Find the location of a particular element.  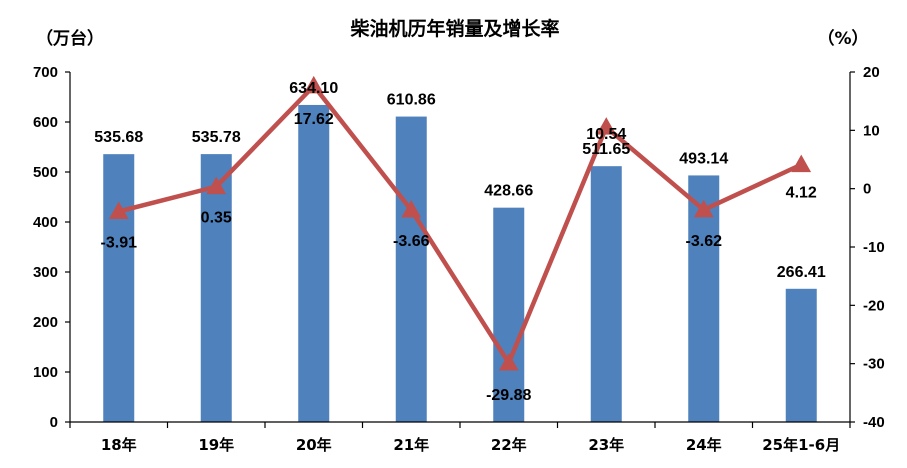

line-value-label: -3.66 is located at coordinates (411, 241).